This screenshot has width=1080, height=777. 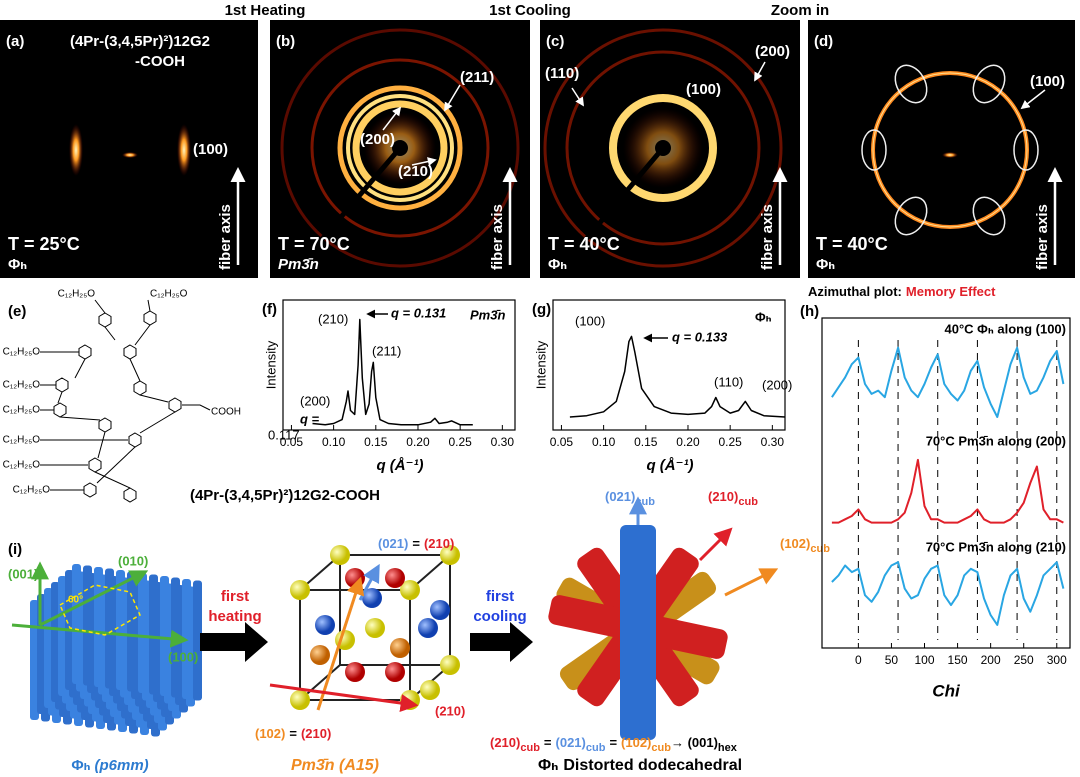 What do you see at coordinates (530, 10) in the screenshot?
I see `header: 1st Cooling` at bounding box center [530, 10].